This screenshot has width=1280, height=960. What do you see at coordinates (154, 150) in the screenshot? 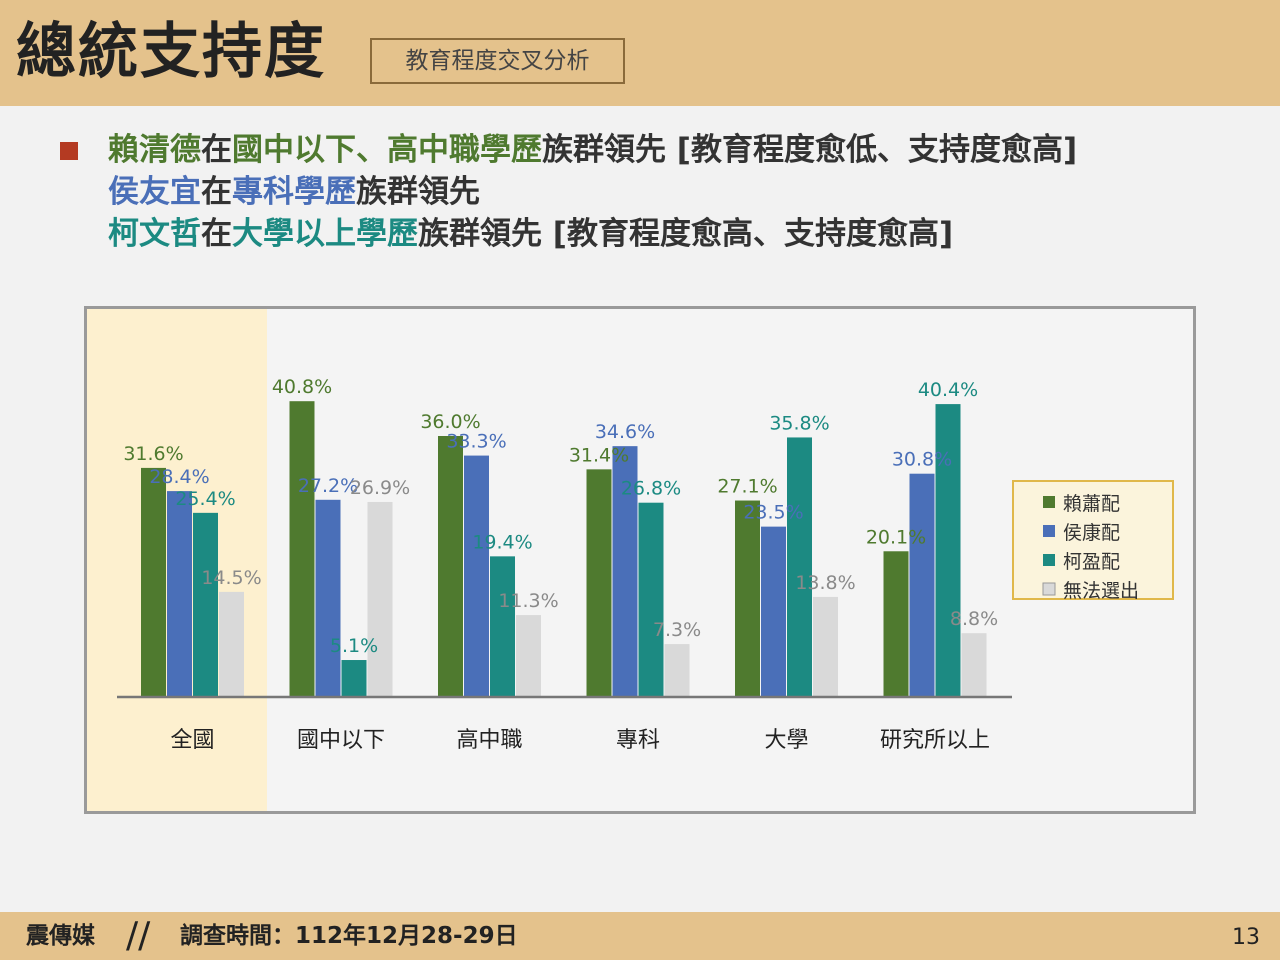
I see `candidate-name: 賴清德` at bounding box center [154, 150].